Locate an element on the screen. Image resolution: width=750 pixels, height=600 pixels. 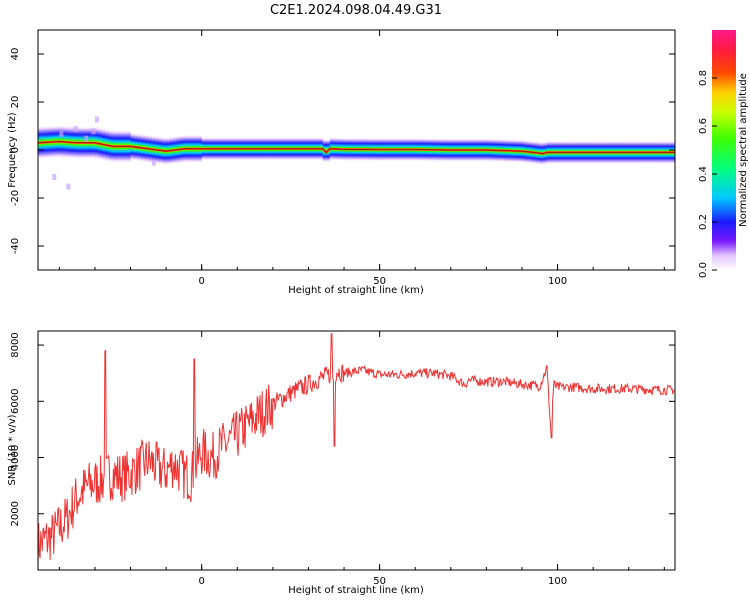
1-xtick-label: 100 is located at coordinates (557, 581).